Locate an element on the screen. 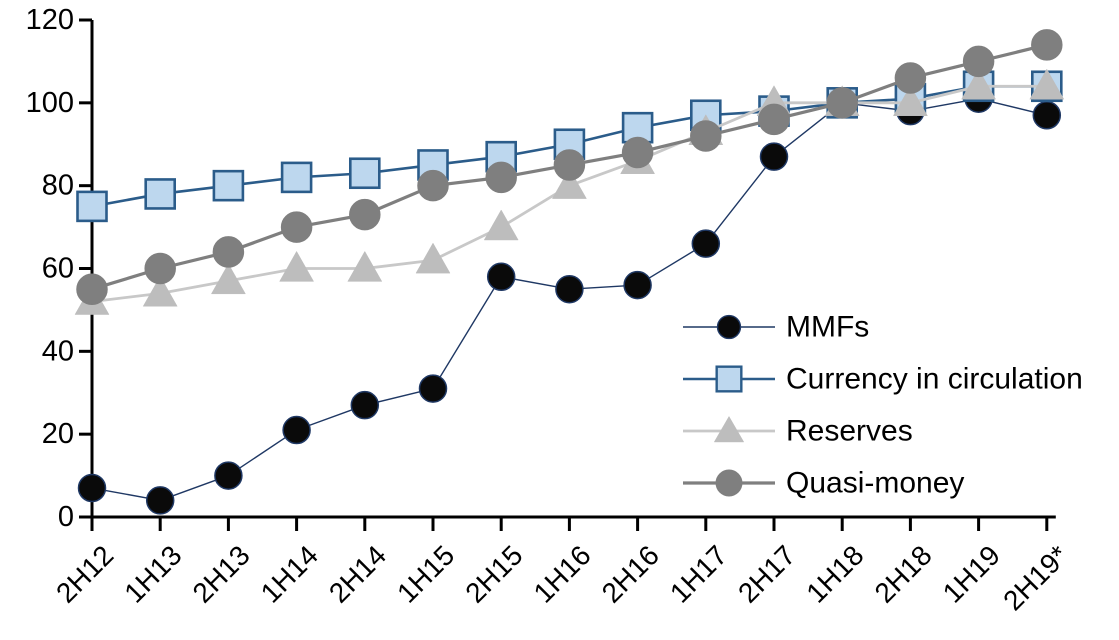 Image resolution: width=1119 pixels, height=640 pixels. legend-label: Quasi-money is located at coordinates (875, 483).